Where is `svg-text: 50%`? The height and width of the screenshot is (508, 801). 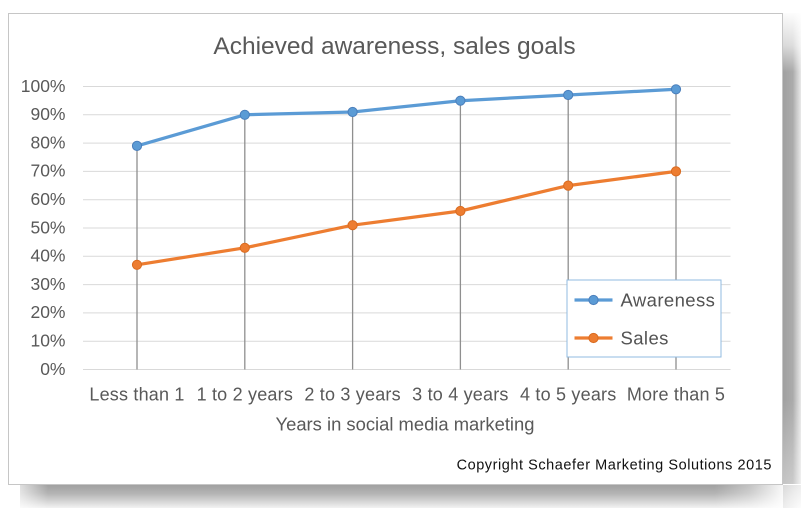 svg-text: 50% is located at coordinates (47, 227).